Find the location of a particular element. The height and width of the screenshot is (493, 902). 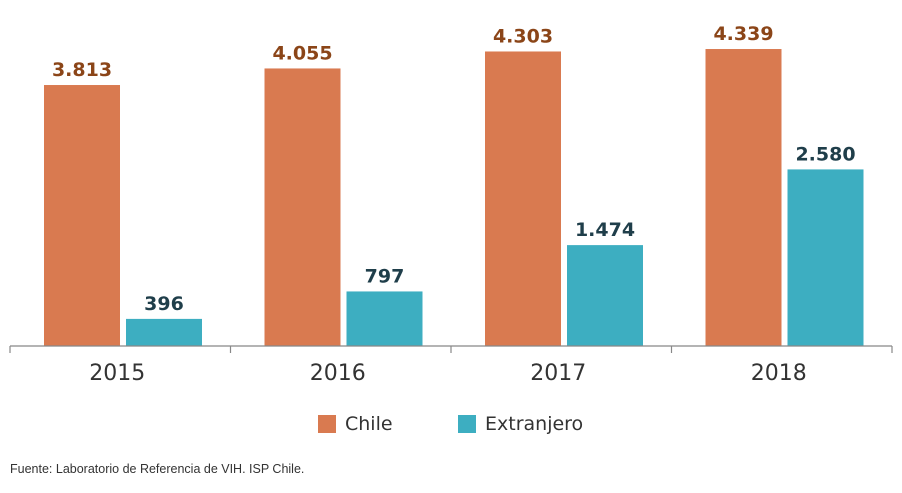

legend-item-chile: Chile is located at coordinates (355, 424).